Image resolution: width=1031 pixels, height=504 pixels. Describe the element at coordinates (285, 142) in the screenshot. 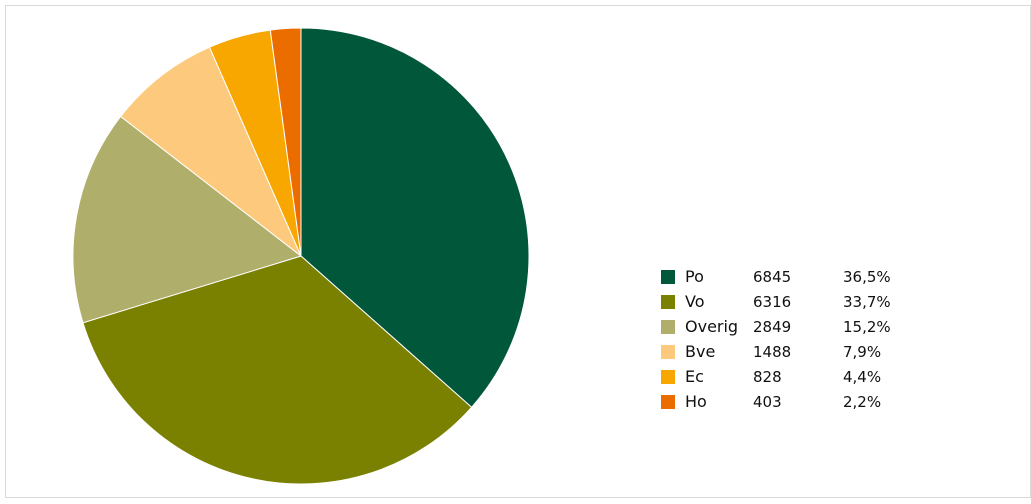

I see `pie-slice-ho` at that location.